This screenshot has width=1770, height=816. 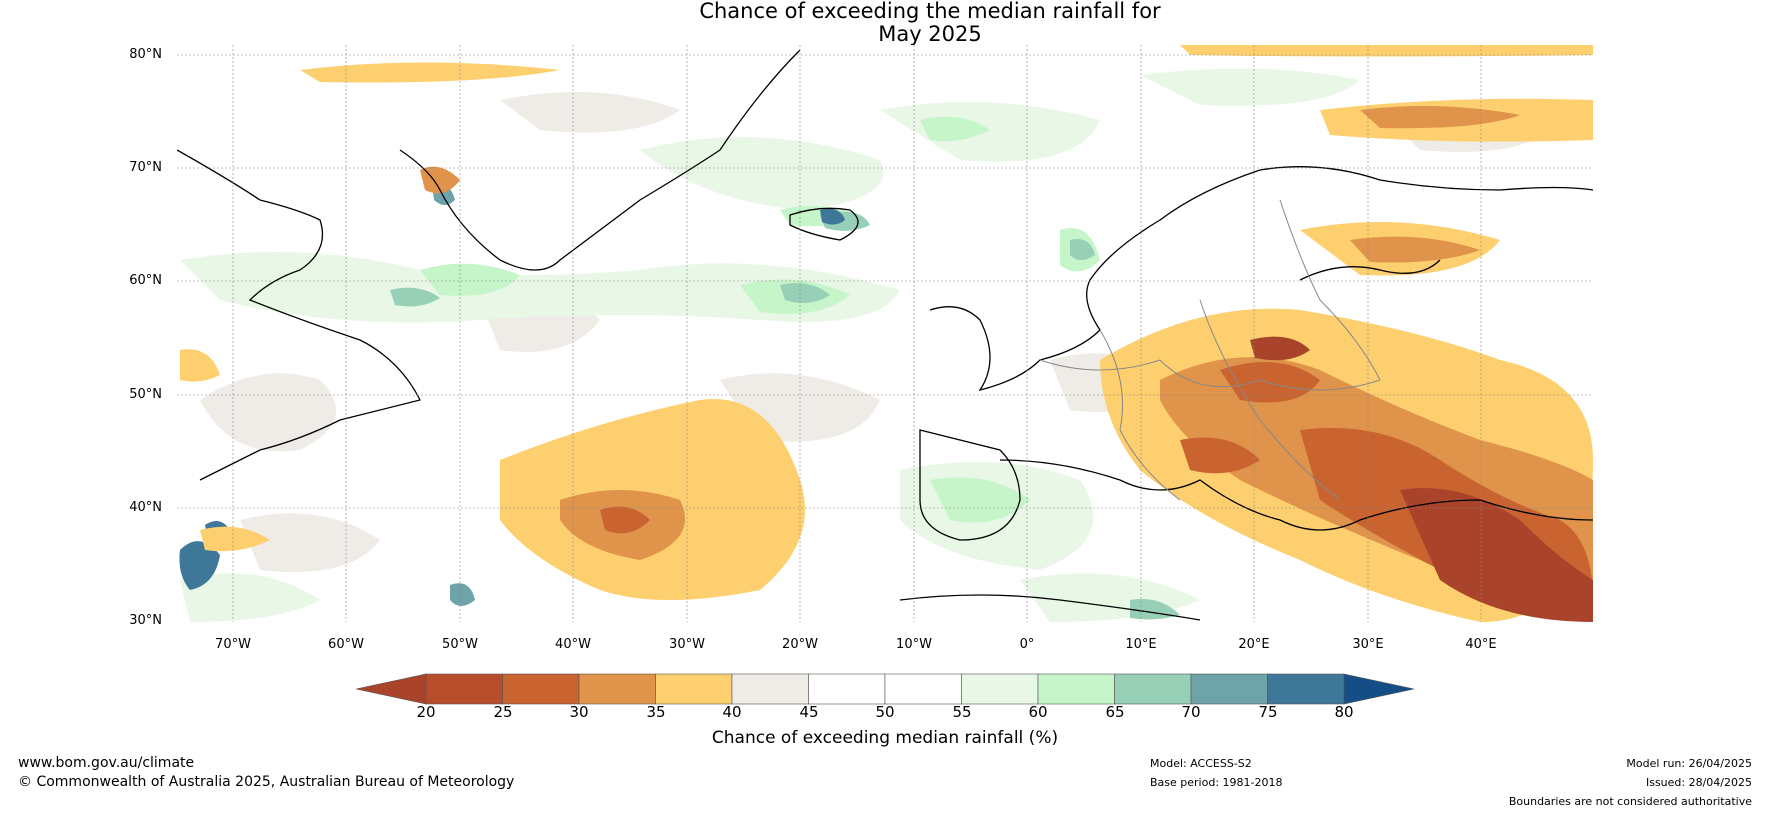 What do you see at coordinates (346, 644) in the screenshot?
I see `lon-label-60w: 60°W` at bounding box center [346, 644].